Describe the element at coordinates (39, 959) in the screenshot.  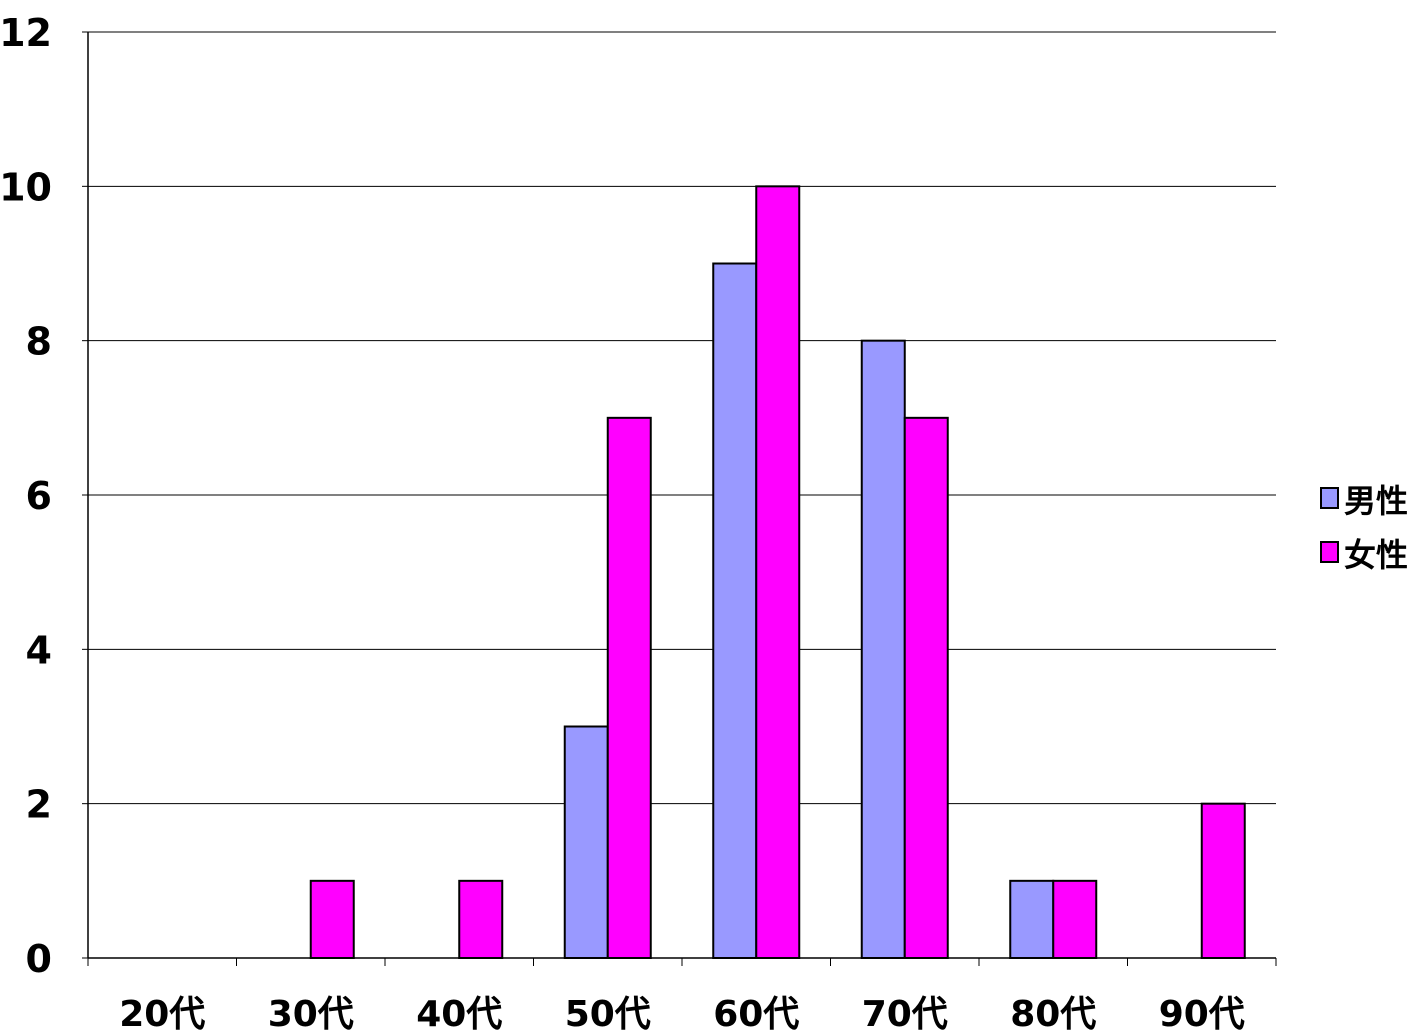
I see `y-tick-label: 0` at that location.